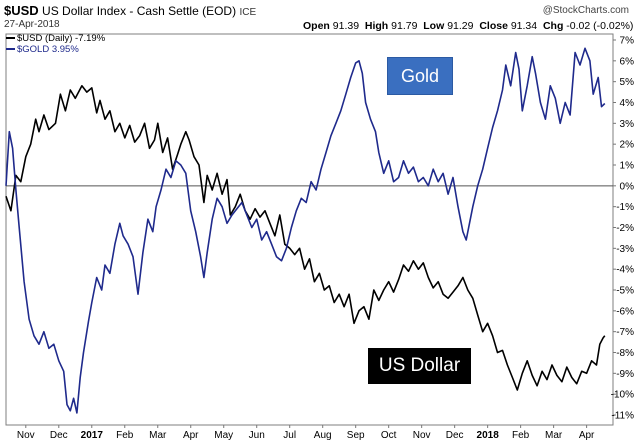  What do you see at coordinates (627, 41) in the screenshot?
I see `y-tick-label: 7%` at bounding box center [627, 41].